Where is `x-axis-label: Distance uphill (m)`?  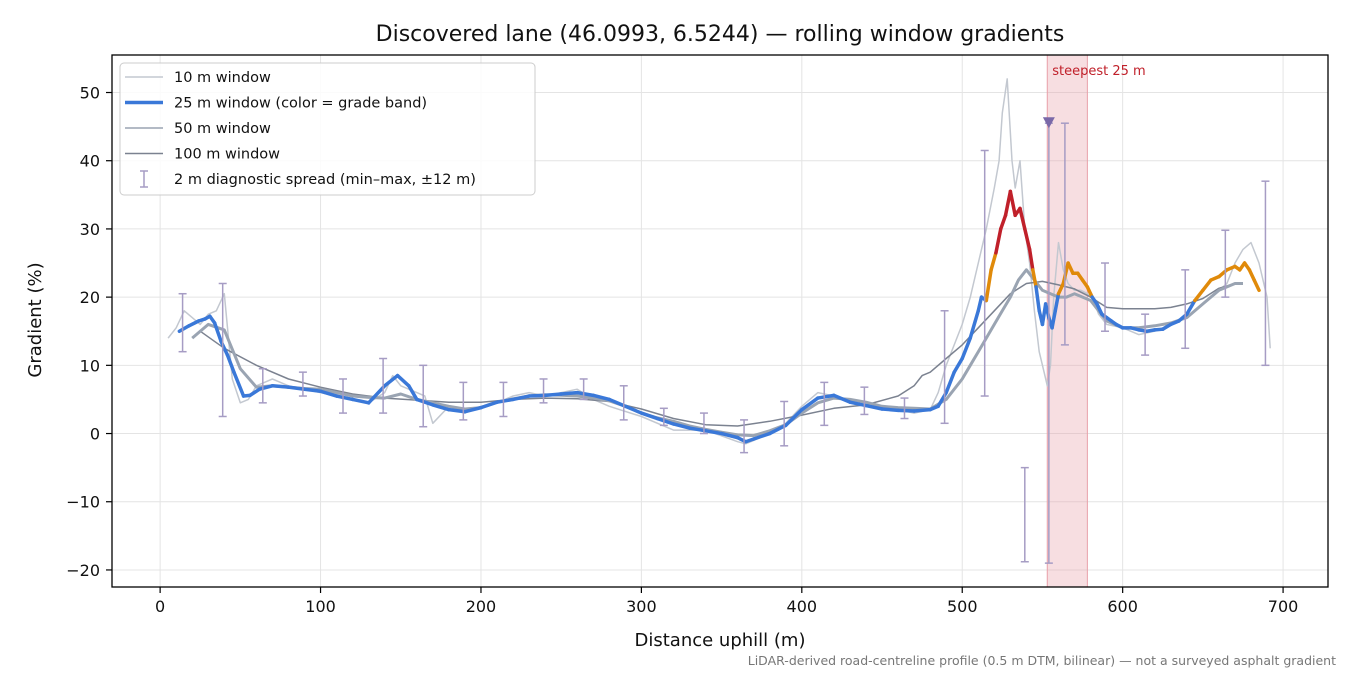 x-axis-label: Distance uphill (m) is located at coordinates (720, 640).